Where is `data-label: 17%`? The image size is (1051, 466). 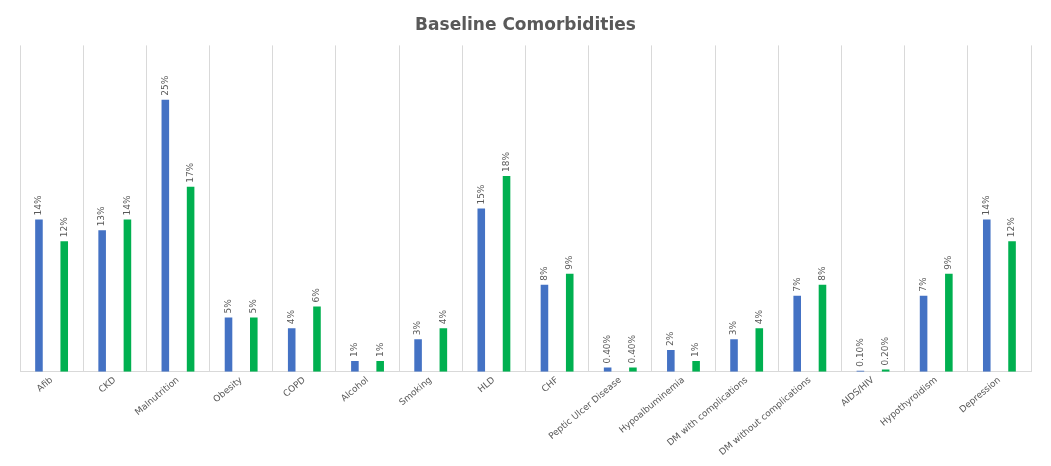 data-label: 17% is located at coordinates (189, 172).